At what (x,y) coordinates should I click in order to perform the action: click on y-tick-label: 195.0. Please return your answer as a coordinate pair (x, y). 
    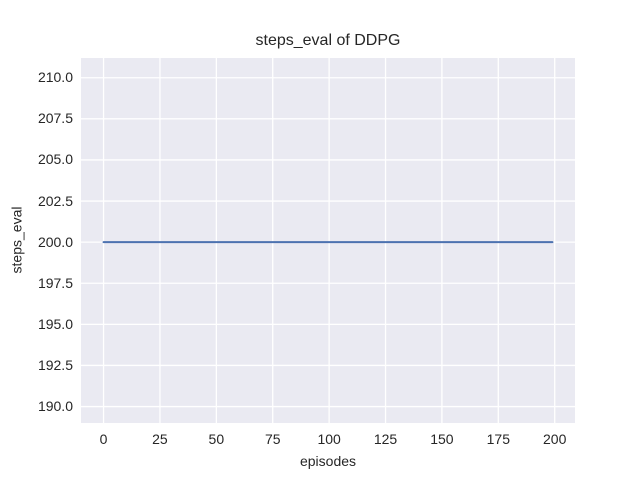
    Looking at the image, I should click on (55, 323).